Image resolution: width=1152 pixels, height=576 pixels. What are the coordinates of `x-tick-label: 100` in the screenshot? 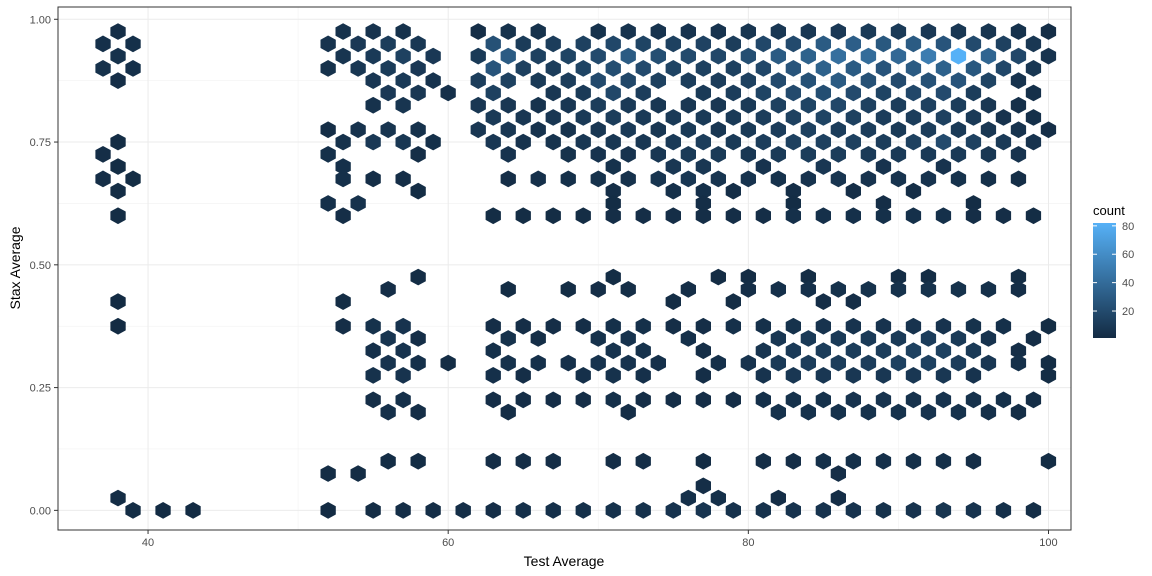 It's located at (1048, 543).